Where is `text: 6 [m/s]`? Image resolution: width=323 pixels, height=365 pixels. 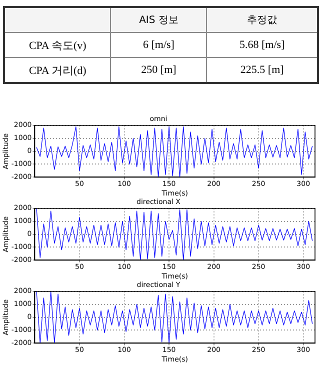
text: 6 [m/s] is located at coordinates (158, 45).